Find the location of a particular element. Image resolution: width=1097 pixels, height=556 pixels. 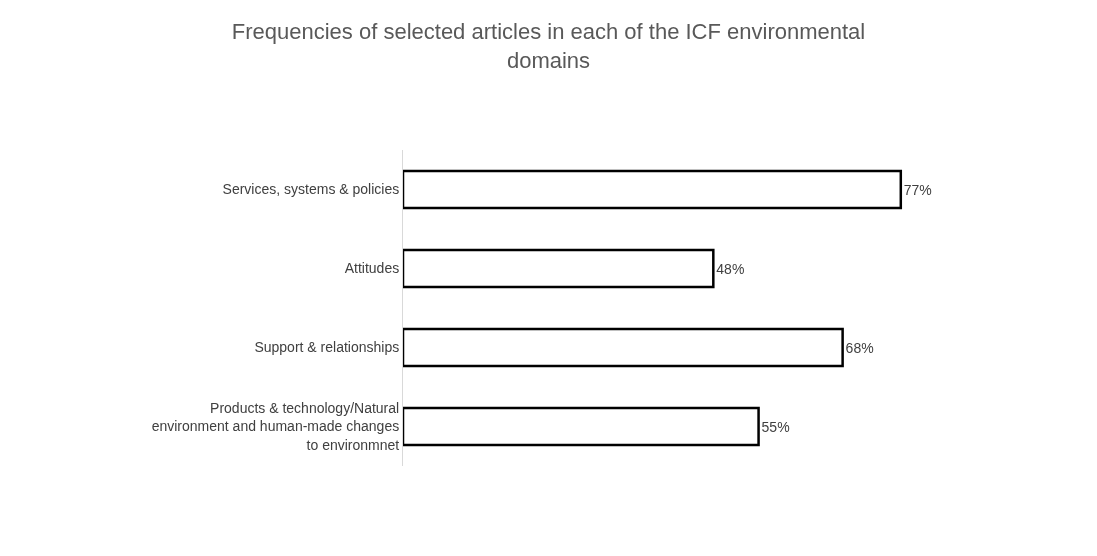

data-label: 55% is located at coordinates (775, 426).